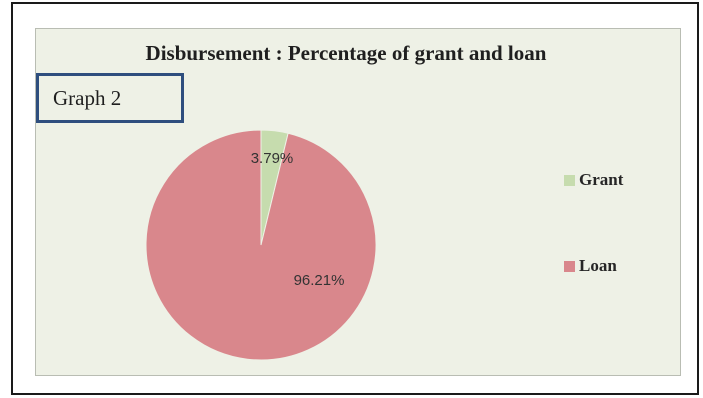 This screenshot has height=398, width=703. Describe the element at coordinates (272, 158) in the screenshot. I see `data-label-grant: 3.79%` at that location.